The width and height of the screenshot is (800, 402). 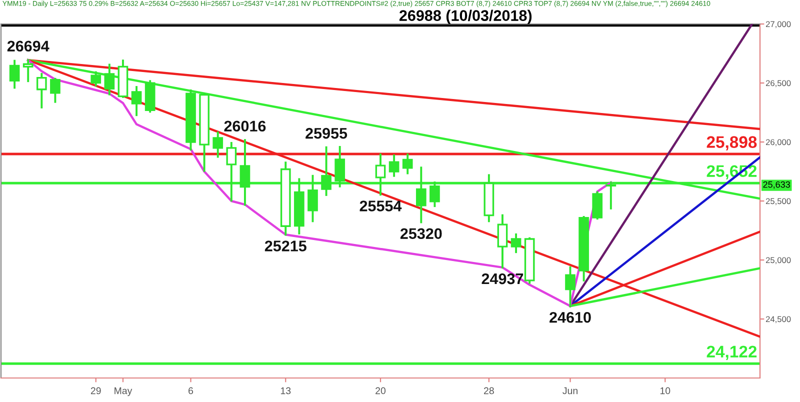 What do you see at coordinates (778, 84) in the screenshot?
I see `y-tick-label: 26,500` at bounding box center [778, 84].